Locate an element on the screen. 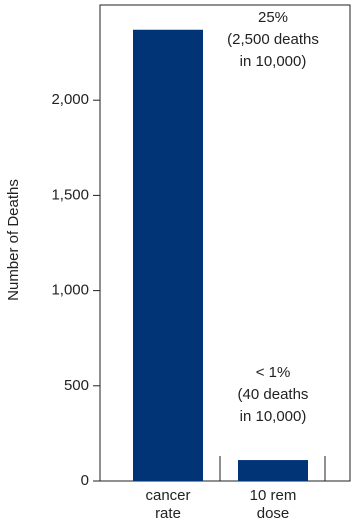 This screenshot has width=352, height=531. y-tick-label: 2,000 is located at coordinates (70, 99).